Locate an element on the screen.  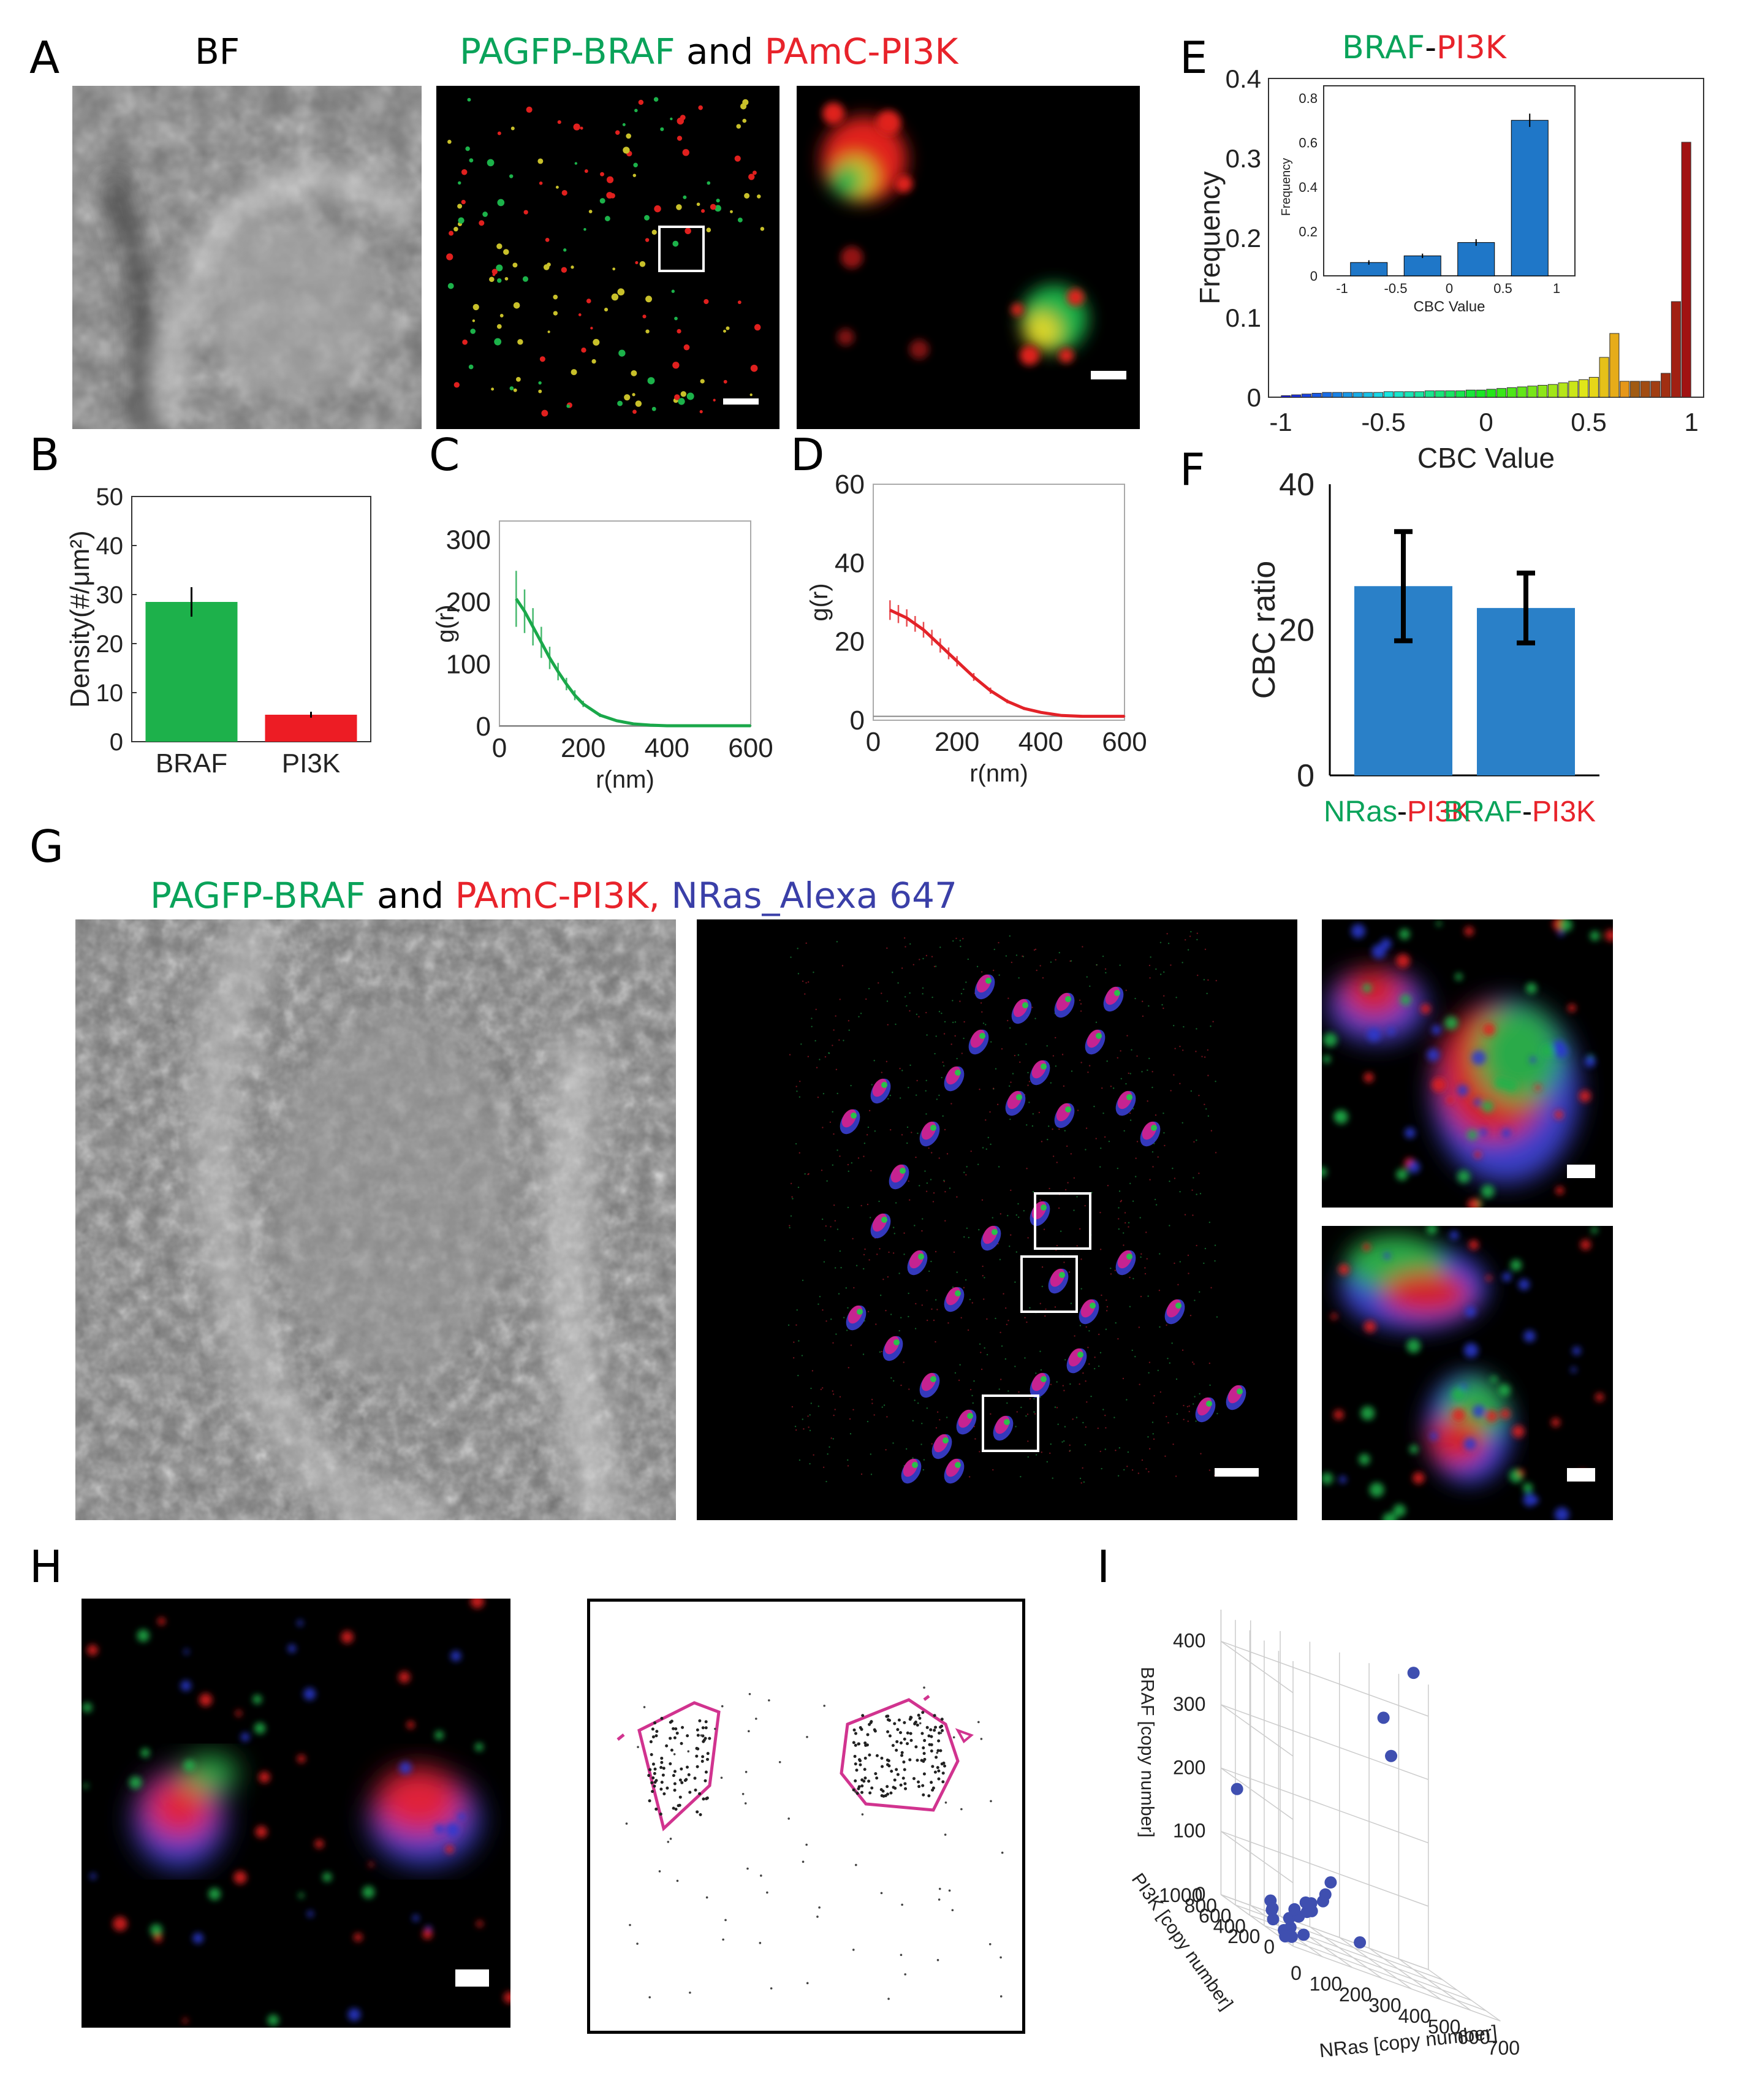
z-tick-label: 100 is located at coordinates (1189, 1831).